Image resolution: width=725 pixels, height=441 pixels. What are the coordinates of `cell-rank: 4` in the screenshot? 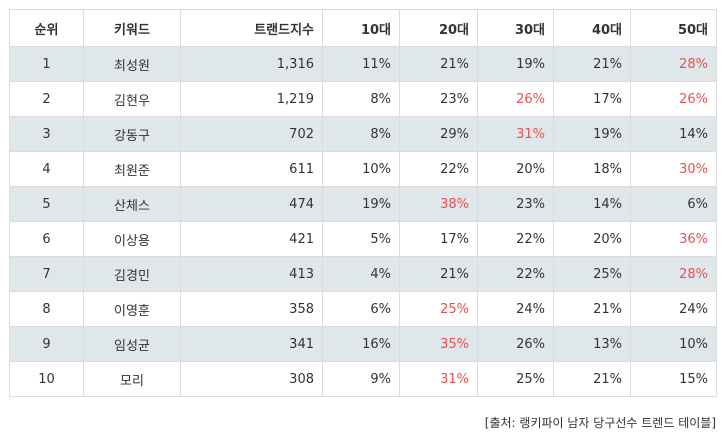 It's located at (46, 169).